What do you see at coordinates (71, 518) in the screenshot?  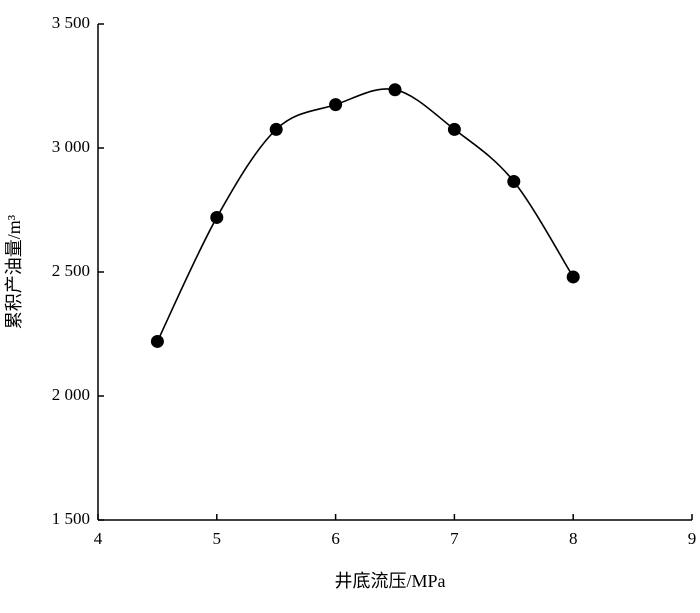 I see `y-tick-label: 1 500` at bounding box center [71, 518].